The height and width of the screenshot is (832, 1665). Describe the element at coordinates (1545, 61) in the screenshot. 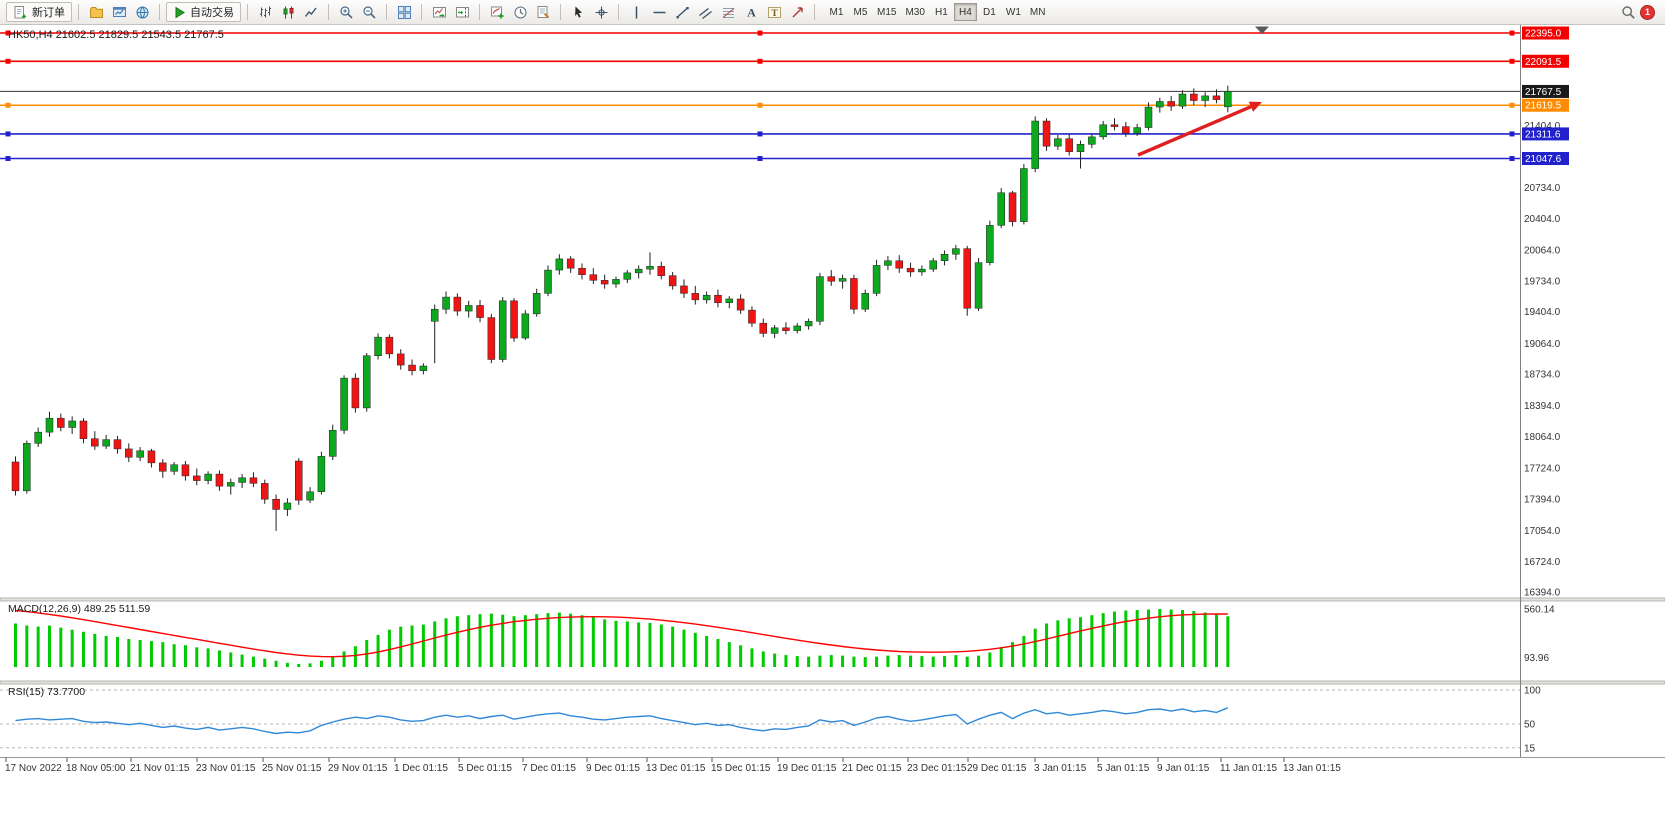

I see `price-badge` at that location.